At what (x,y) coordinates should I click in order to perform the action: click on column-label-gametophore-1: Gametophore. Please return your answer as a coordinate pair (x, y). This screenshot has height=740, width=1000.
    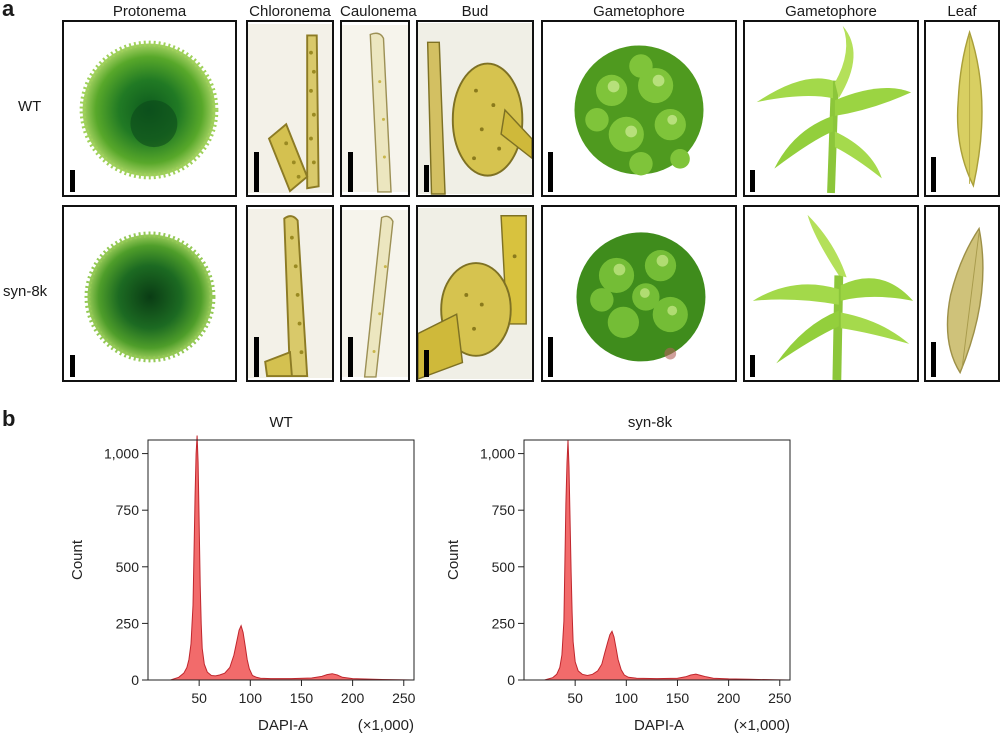
    Looking at the image, I should click on (639, 11).